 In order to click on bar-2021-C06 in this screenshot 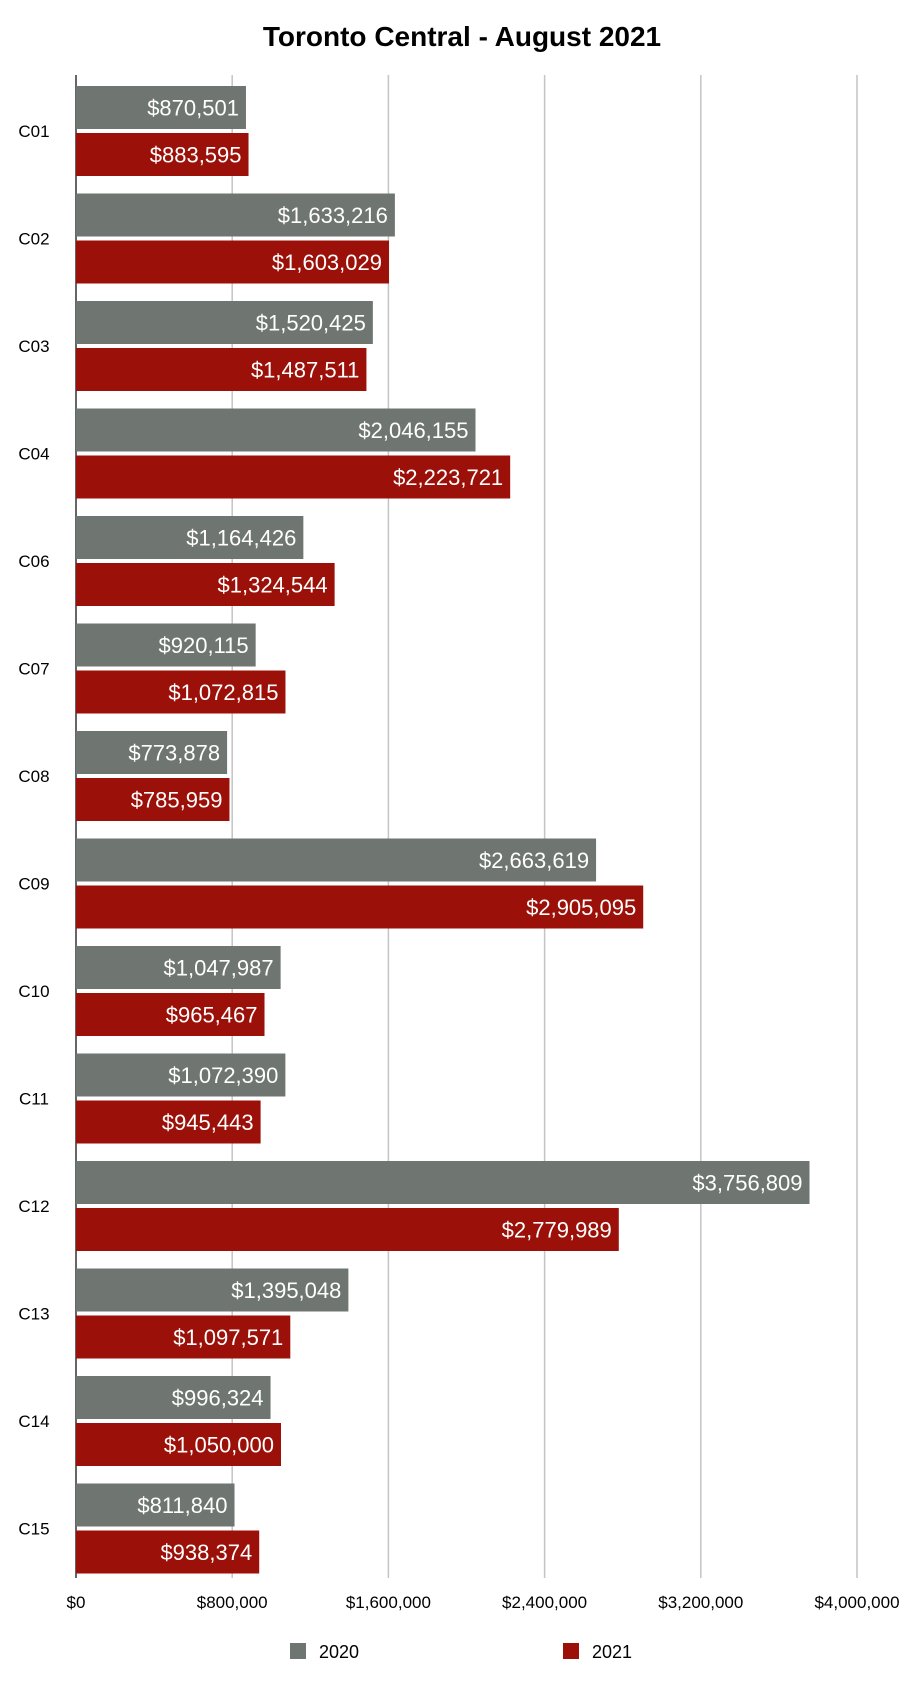, I will do `click(205, 584)`.